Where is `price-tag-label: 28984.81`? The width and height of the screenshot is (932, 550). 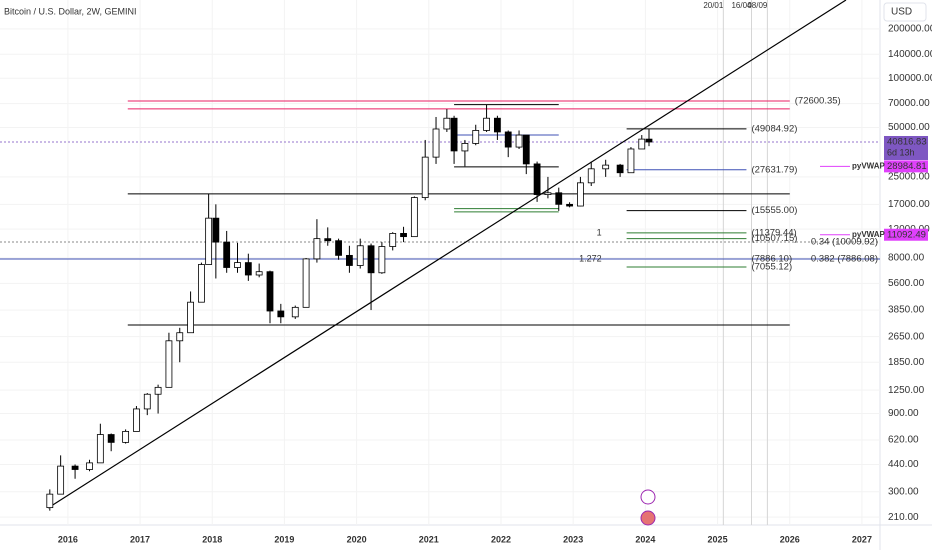 price-tag-label: 28984.81 is located at coordinates (907, 166).